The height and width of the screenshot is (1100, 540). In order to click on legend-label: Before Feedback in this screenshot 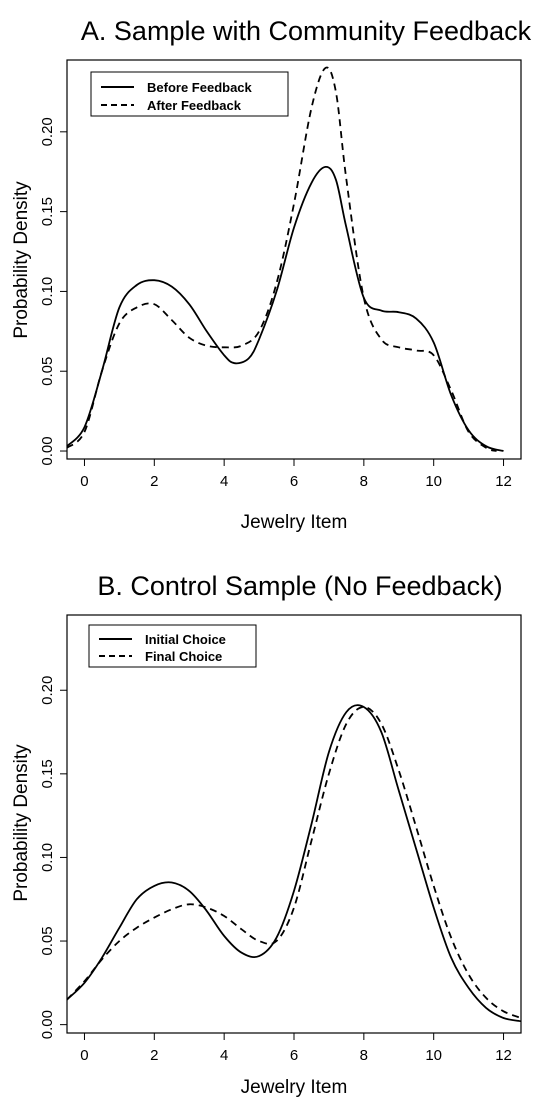, I will do `click(200, 87)`.